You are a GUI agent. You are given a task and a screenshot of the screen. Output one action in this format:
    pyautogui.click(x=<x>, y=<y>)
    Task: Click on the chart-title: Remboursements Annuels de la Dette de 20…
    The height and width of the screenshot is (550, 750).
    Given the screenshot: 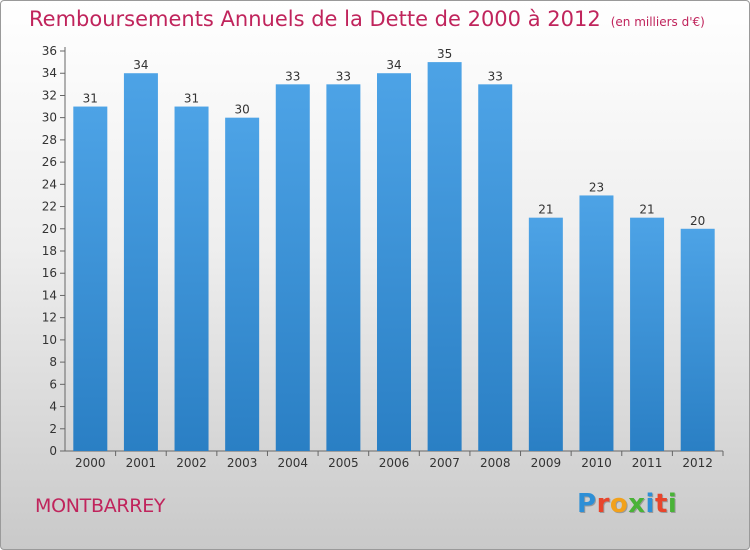 What is the action you would take?
    pyautogui.click(x=367, y=19)
    